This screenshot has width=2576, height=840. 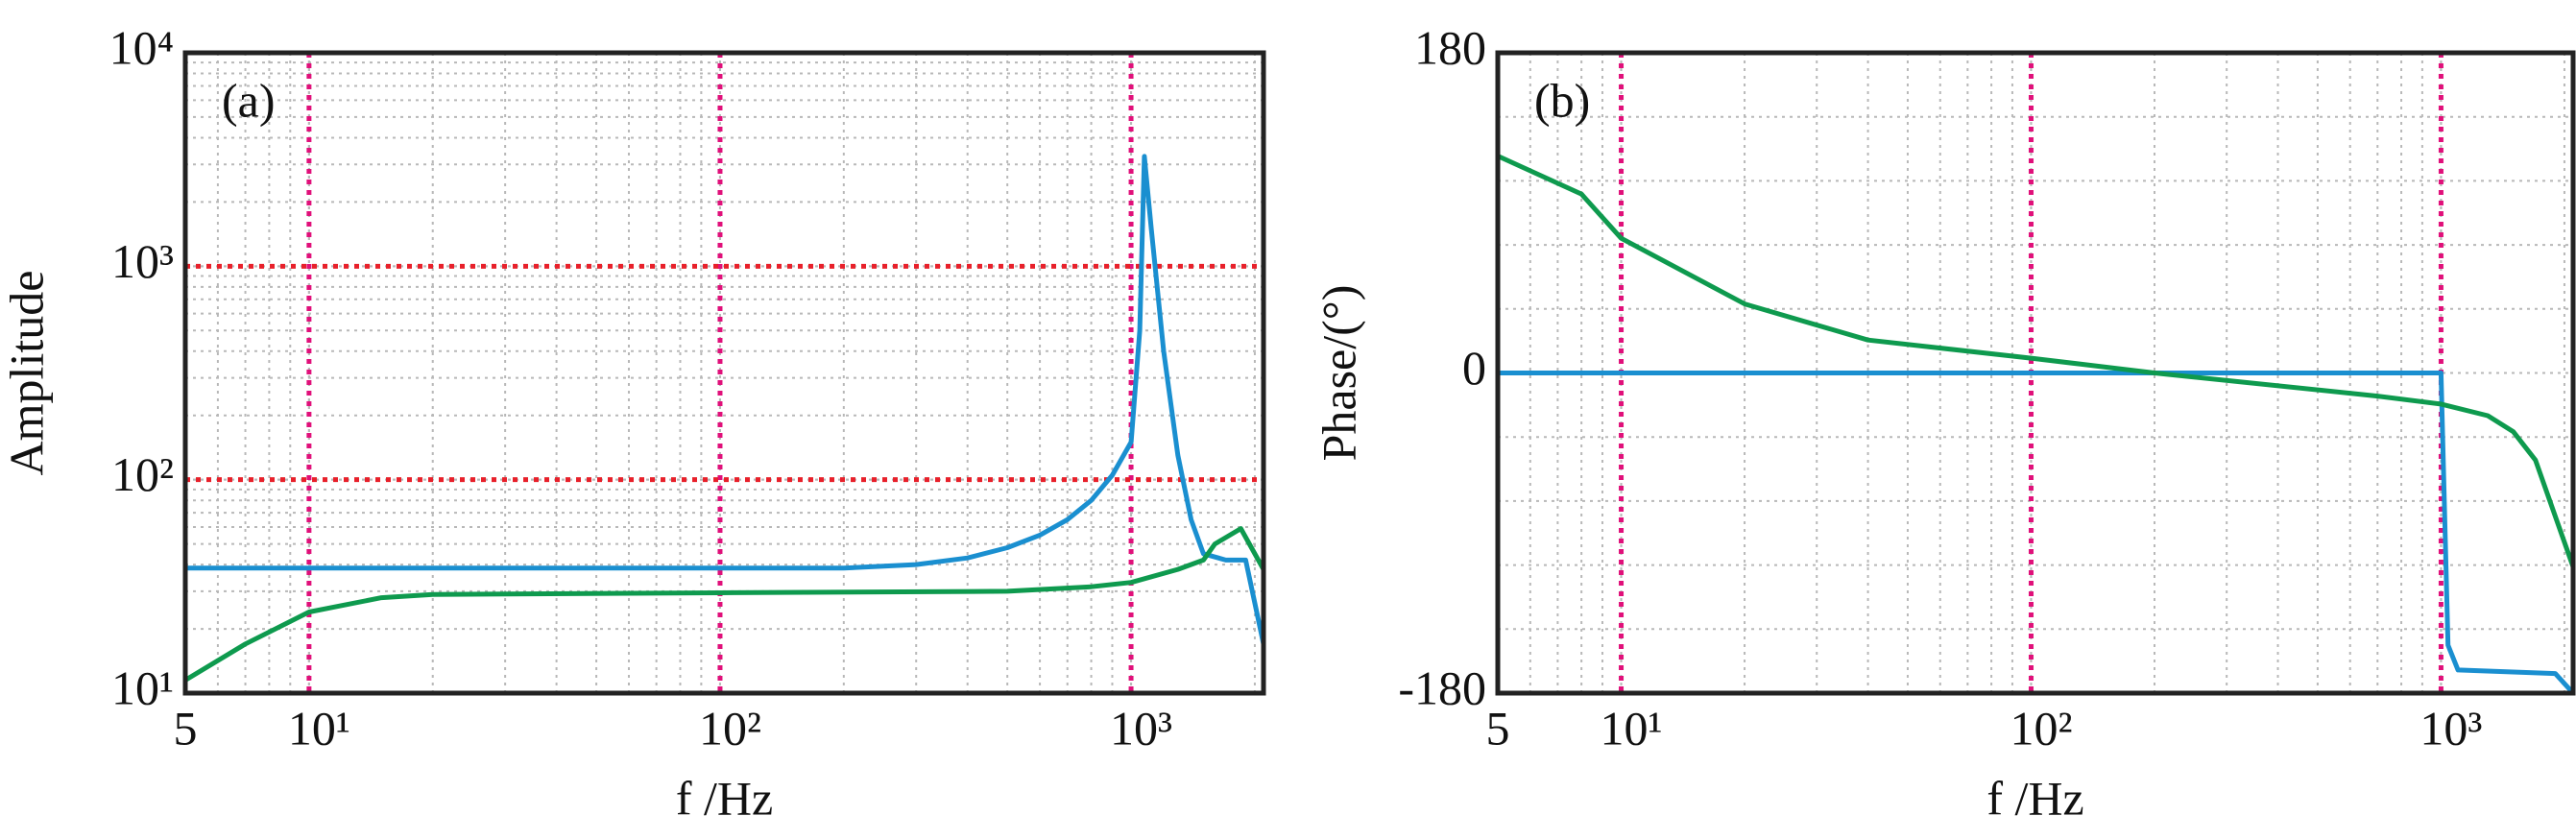 What do you see at coordinates (1474, 368) in the screenshot?
I see `y-tick-label: 0` at bounding box center [1474, 368].